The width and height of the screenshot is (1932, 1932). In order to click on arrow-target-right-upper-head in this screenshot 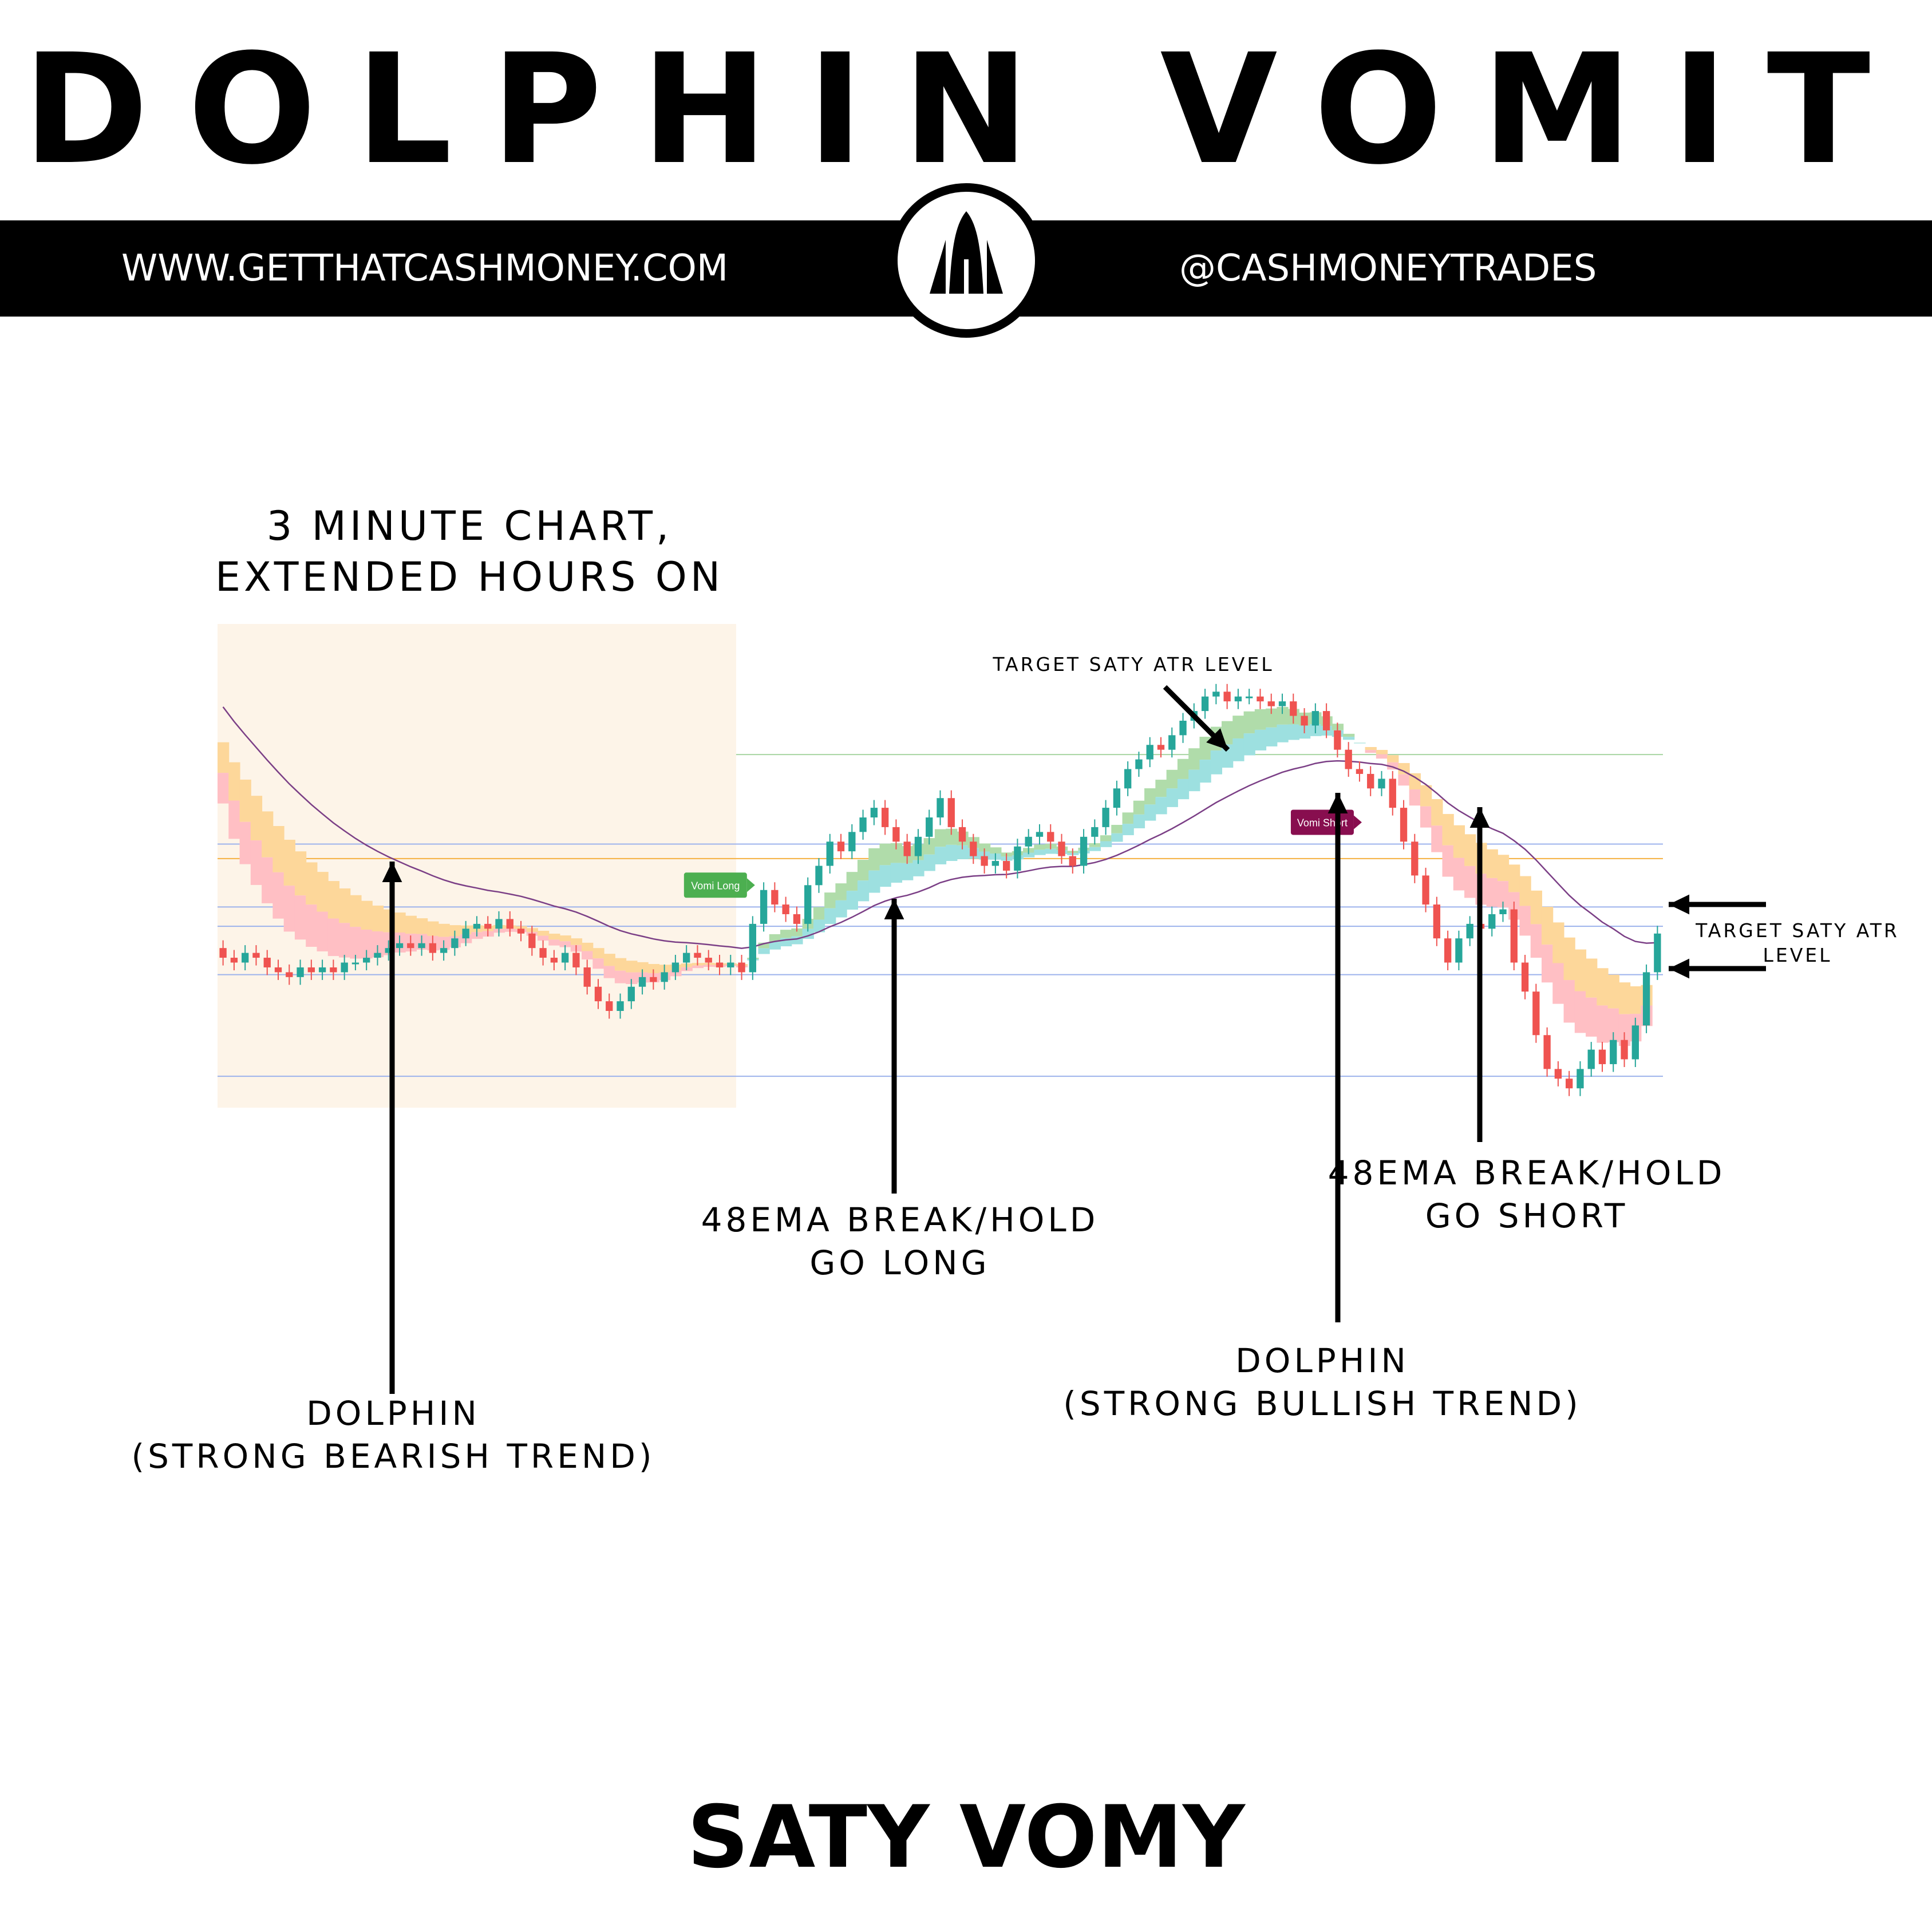, I will do `click(1679, 904)`.